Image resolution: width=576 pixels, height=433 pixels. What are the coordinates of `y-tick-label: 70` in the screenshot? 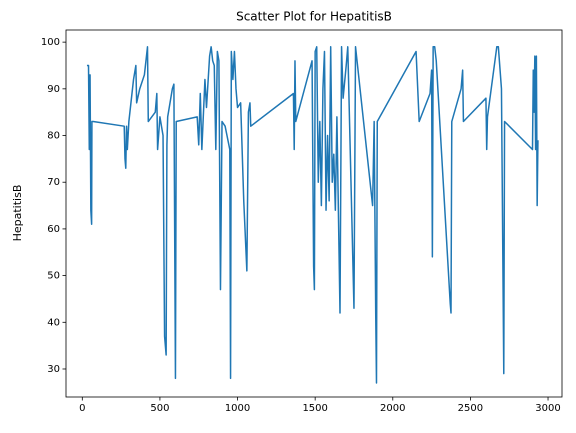 It's located at (53, 182).